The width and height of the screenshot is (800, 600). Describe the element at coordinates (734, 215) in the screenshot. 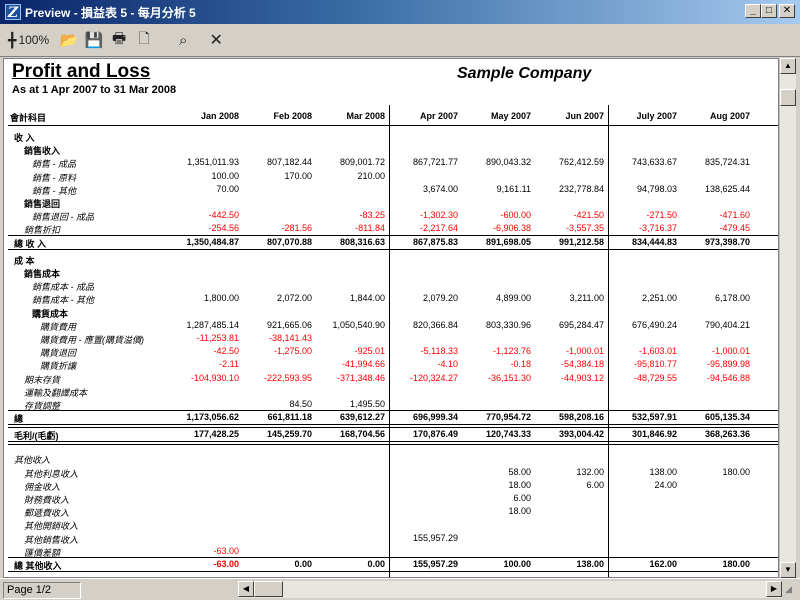

I see `table-cell: -471.60` at that location.